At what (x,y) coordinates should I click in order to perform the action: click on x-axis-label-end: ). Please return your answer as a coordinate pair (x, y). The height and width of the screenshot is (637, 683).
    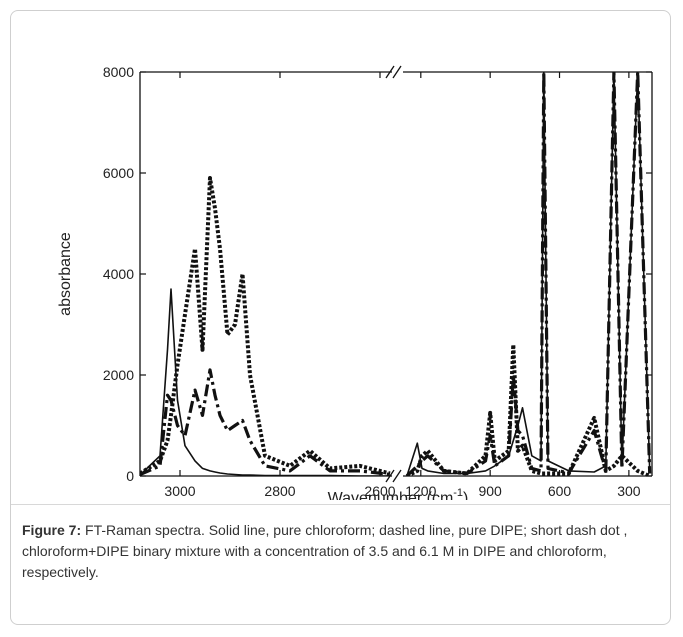
    Looking at the image, I should click on (465, 495).